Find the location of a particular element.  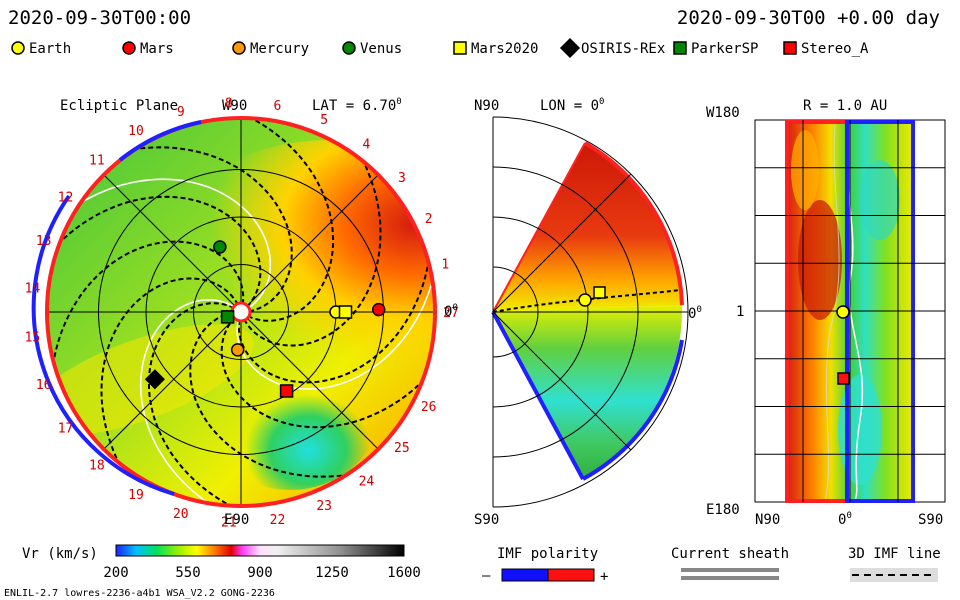

carrington-label-2: 2 is located at coordinates (429, 219).